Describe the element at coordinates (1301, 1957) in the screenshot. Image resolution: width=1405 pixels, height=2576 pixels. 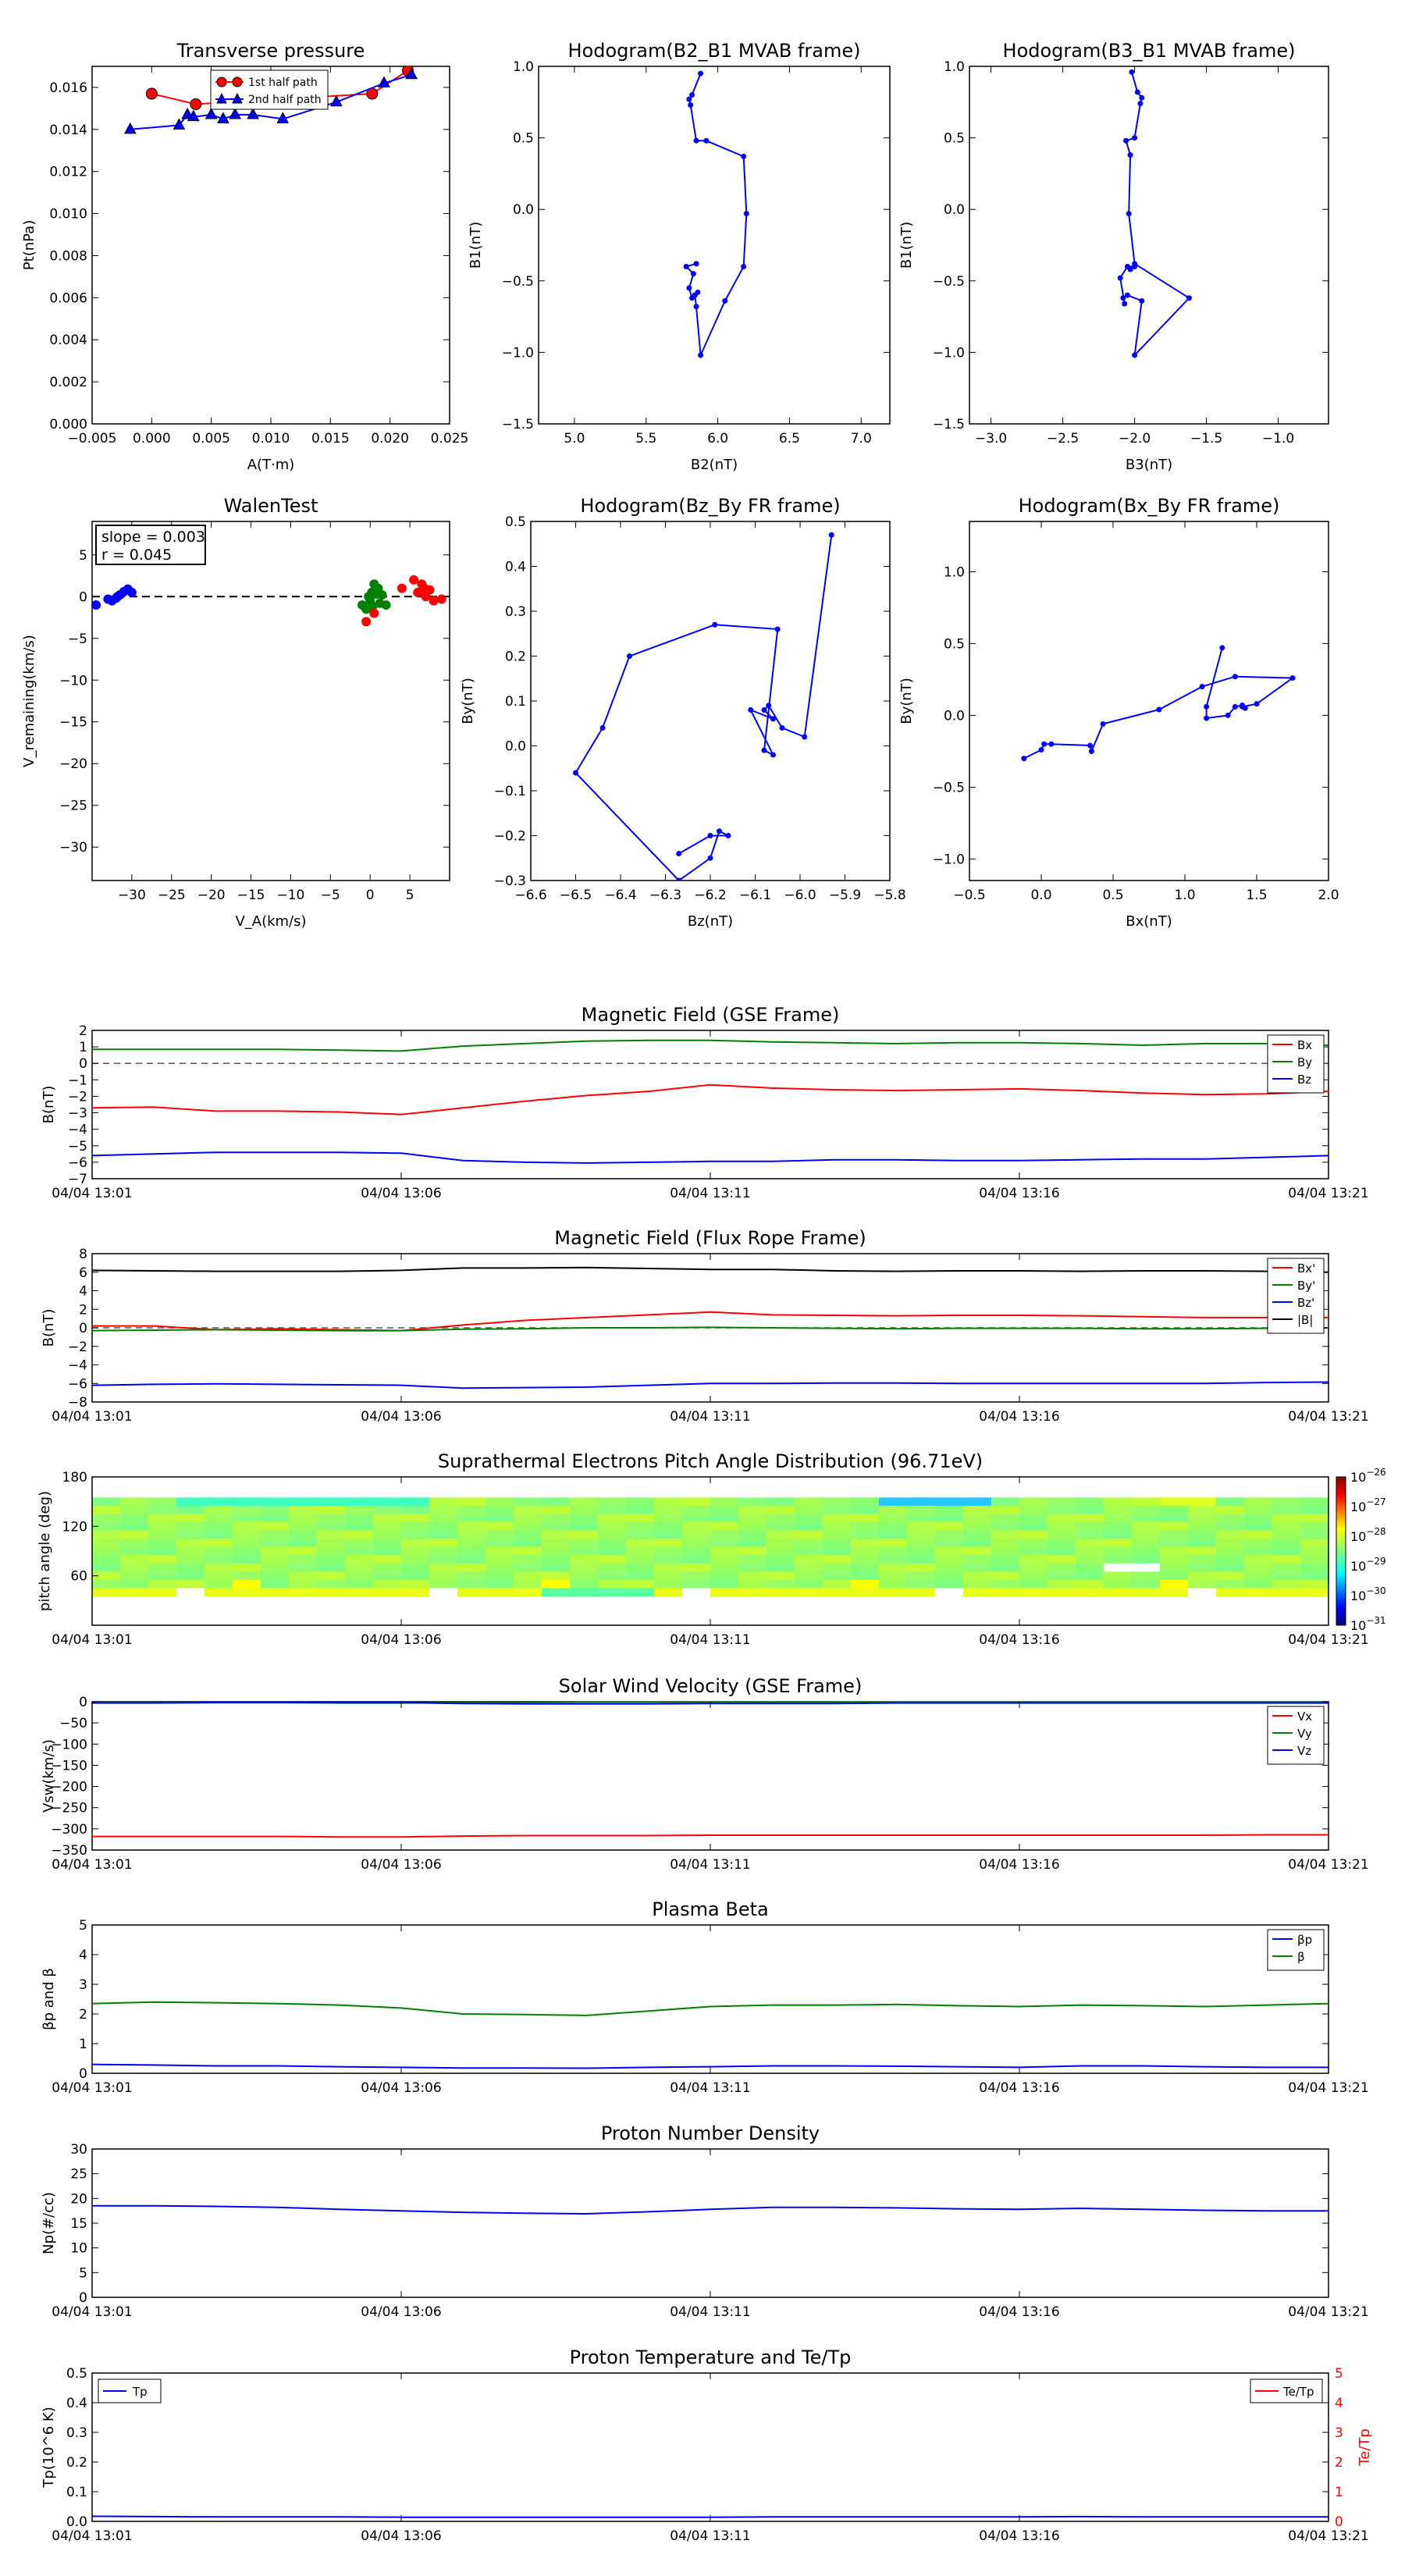
I see `legend-label: β` at that location.